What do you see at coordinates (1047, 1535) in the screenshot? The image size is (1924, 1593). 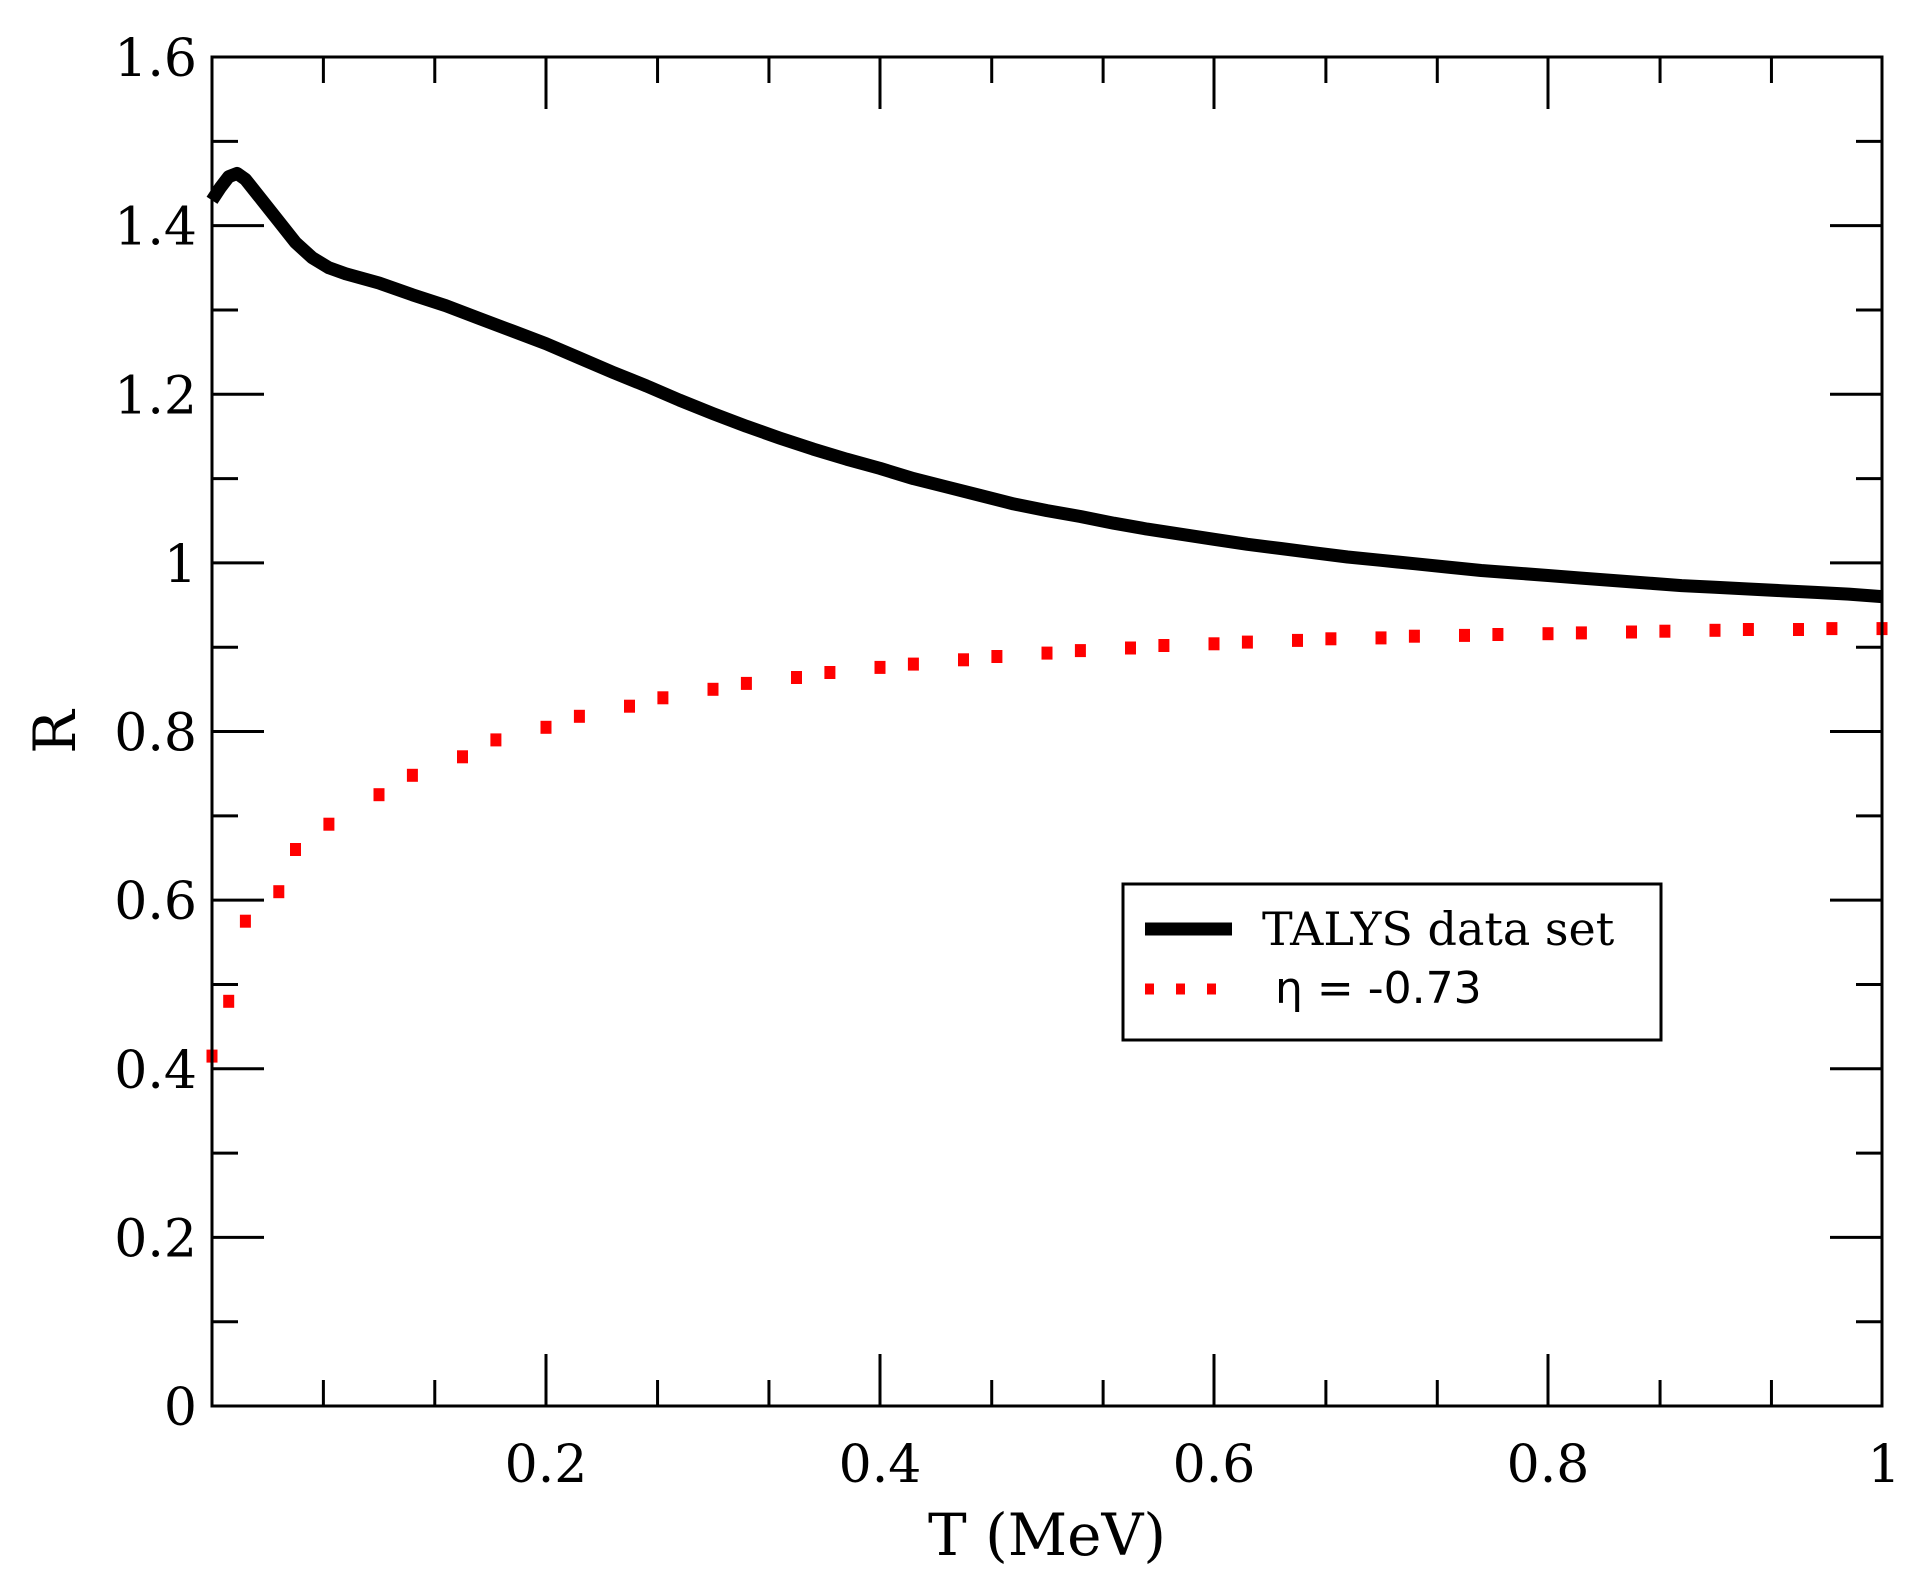 I see `x-axis-label: T (MeV)` at bounding box center [1047, 1535].